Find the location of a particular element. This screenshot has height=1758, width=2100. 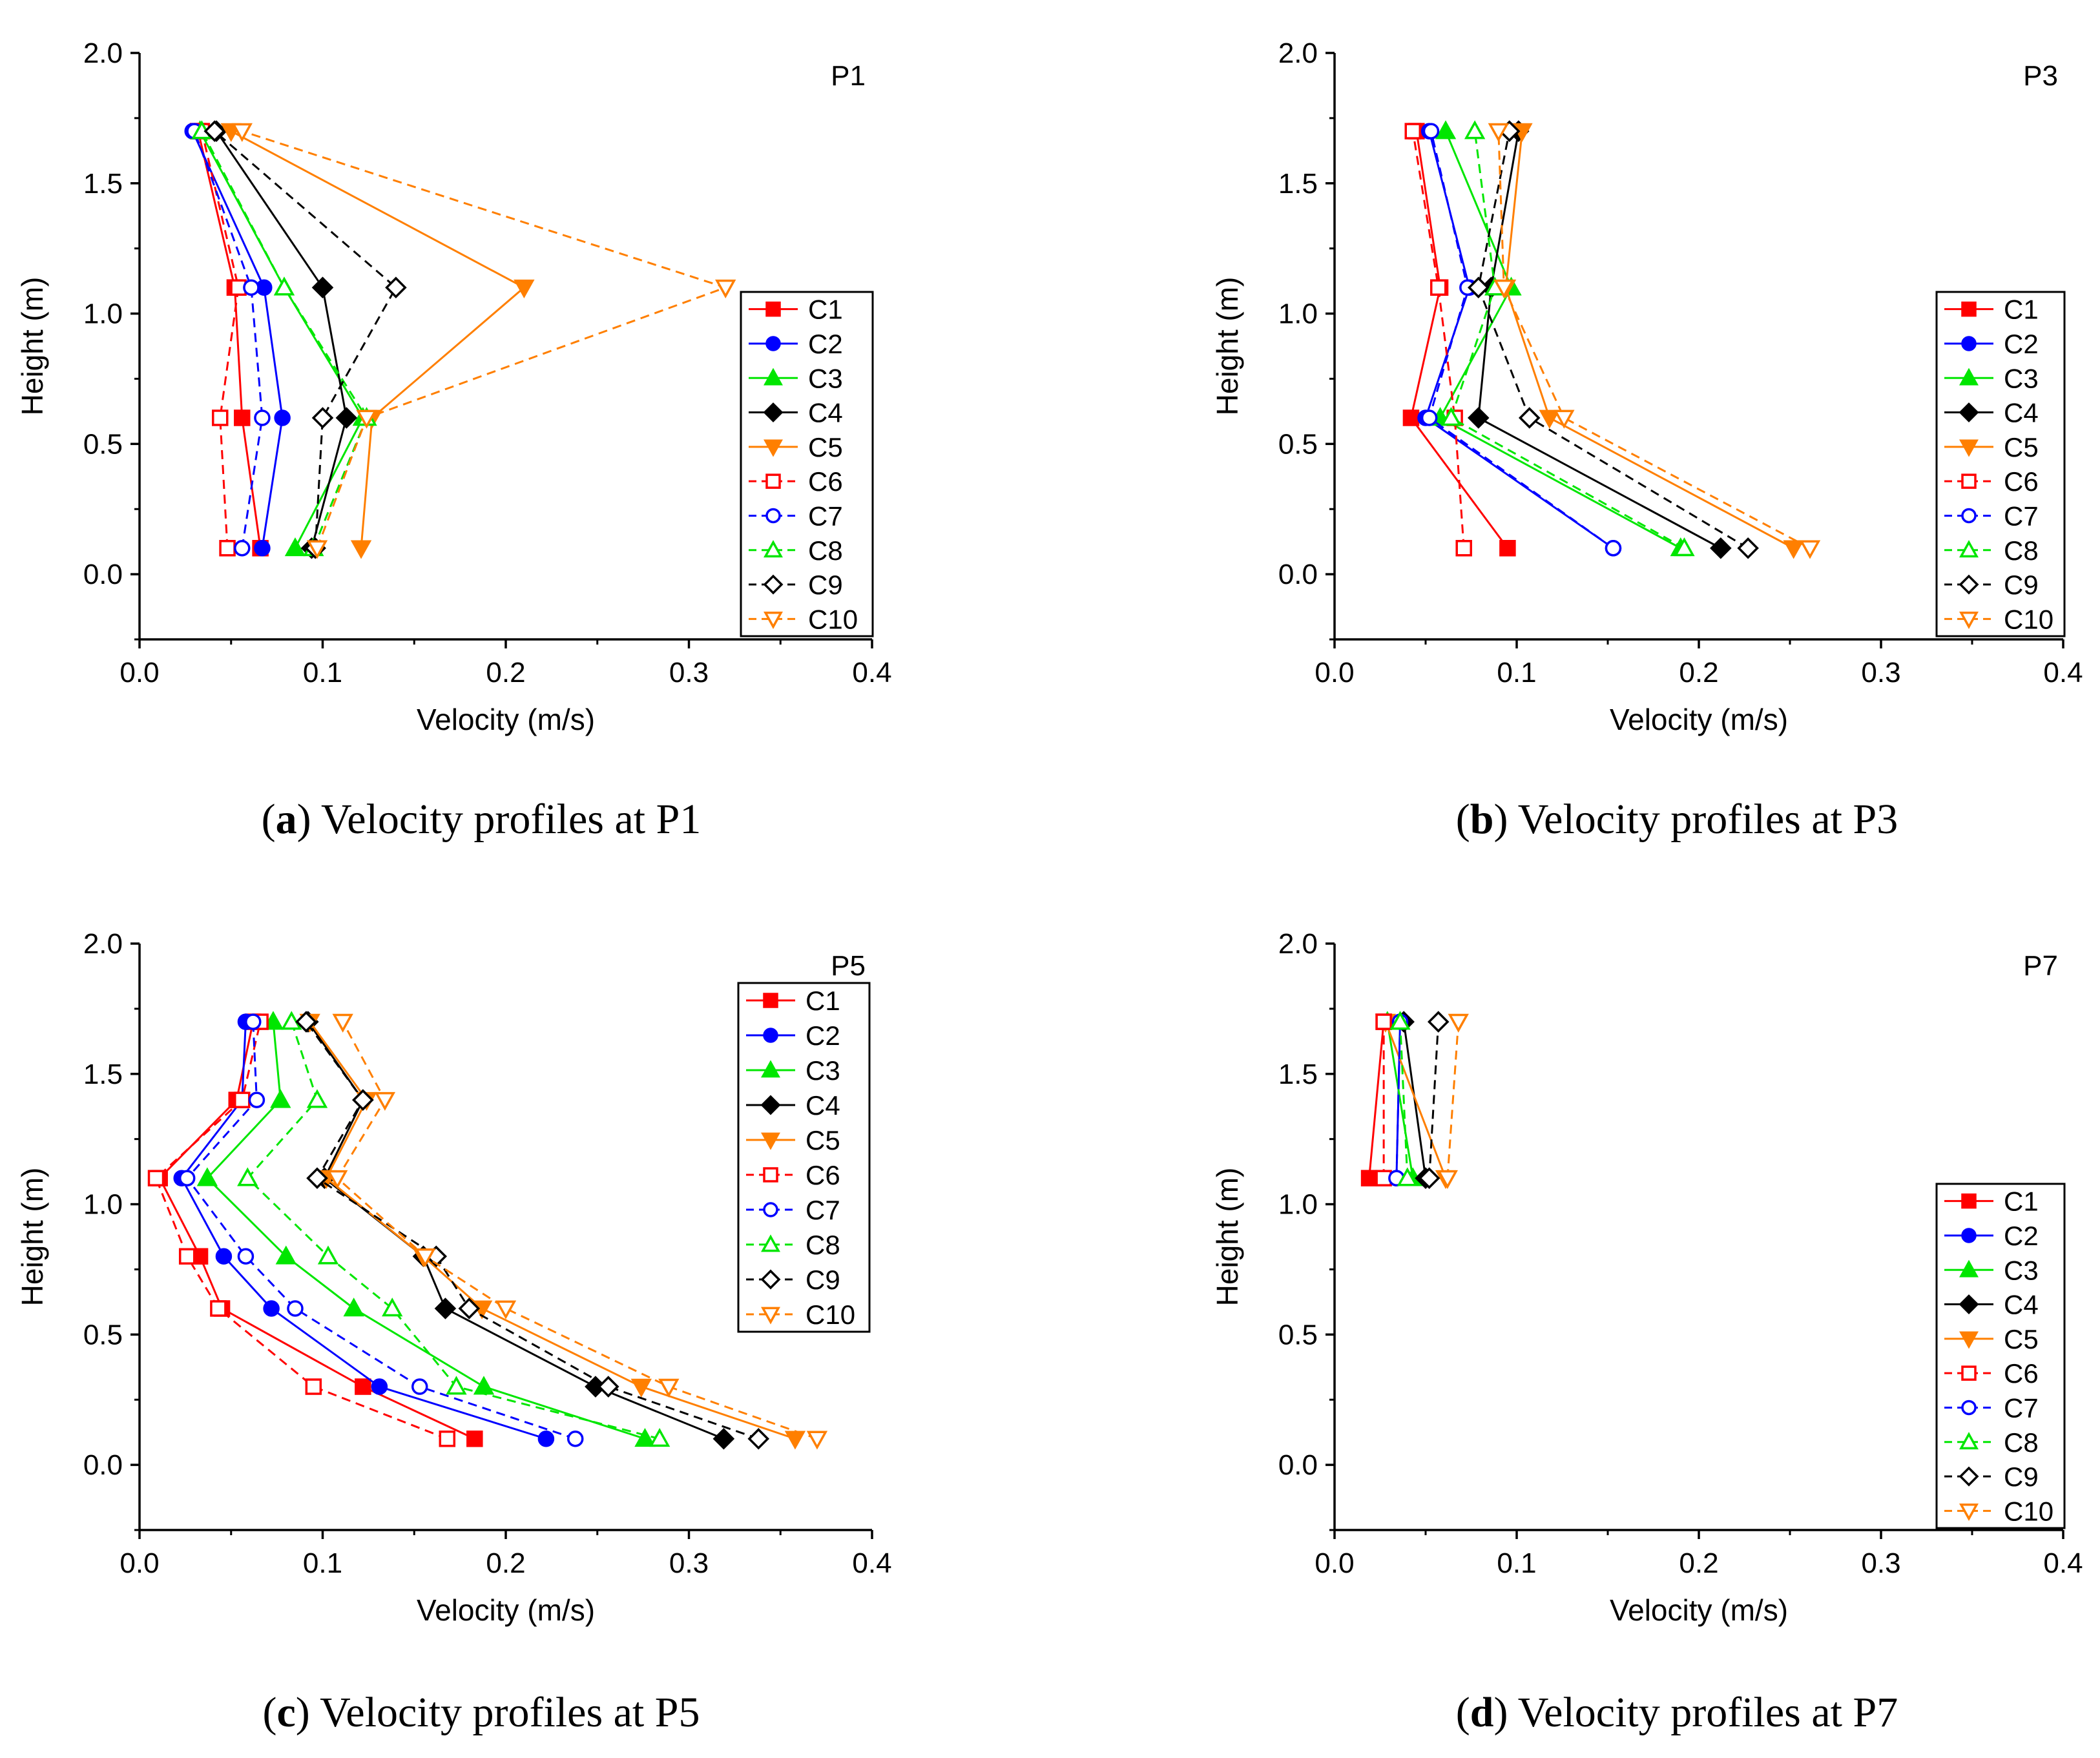

panel-caption: (b) Velocity profiles at P3 is located at coordinates (1677, 819).